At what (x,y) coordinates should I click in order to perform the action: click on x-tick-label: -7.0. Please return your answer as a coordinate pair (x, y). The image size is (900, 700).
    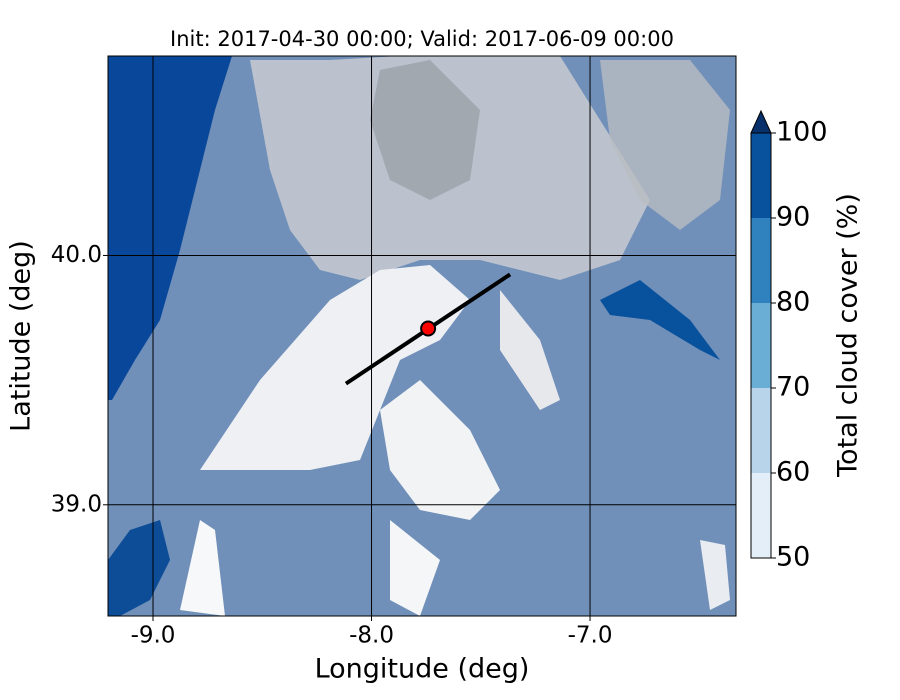
    Looking at the image, I should click on (590, 636).